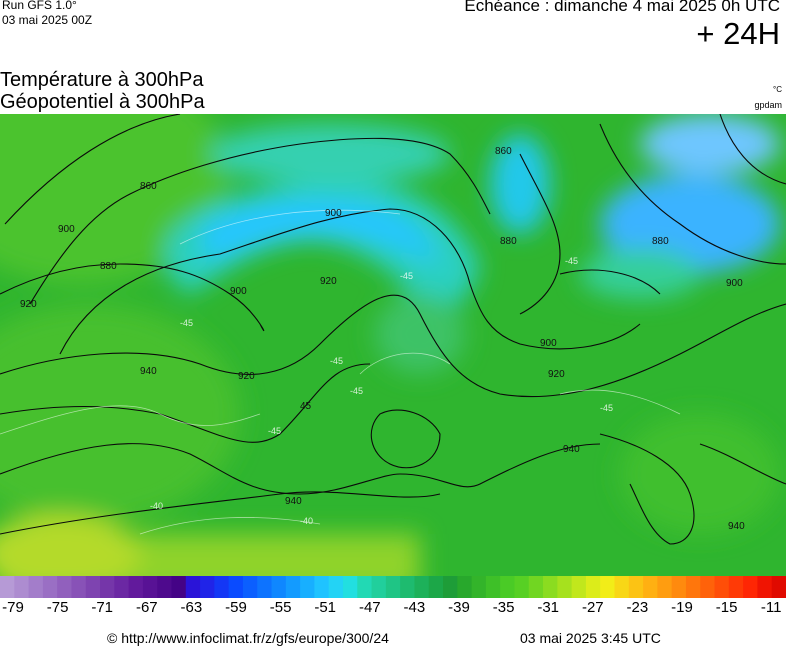 Image resolution: width=786 pixels, height=648 pixels. What do you see at coordinates (414, 607) in the screenshot?
I see `scale-tick-label: -43` at bounding box center [414, 607].